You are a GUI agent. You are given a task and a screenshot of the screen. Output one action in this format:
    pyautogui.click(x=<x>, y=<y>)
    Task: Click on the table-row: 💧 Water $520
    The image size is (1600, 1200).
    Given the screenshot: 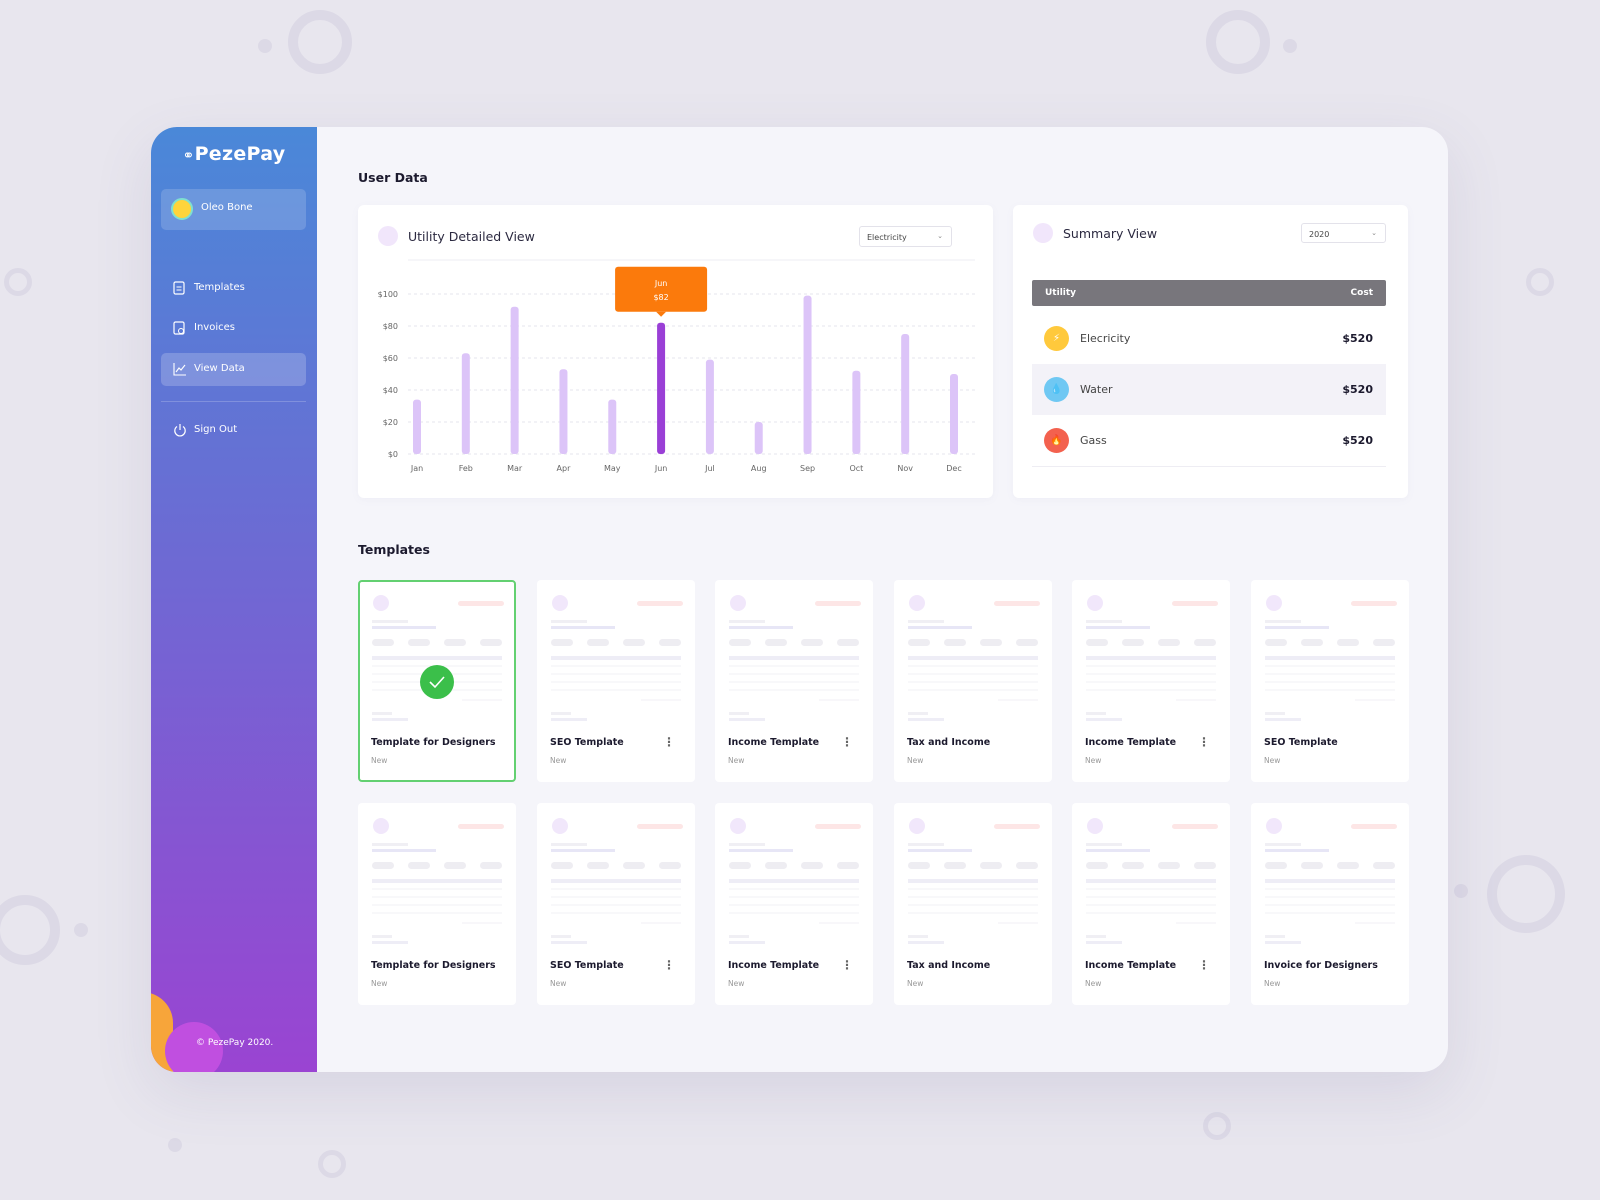 What is the action you would take?
    pyautogui.click(x=1209, y=389)
    